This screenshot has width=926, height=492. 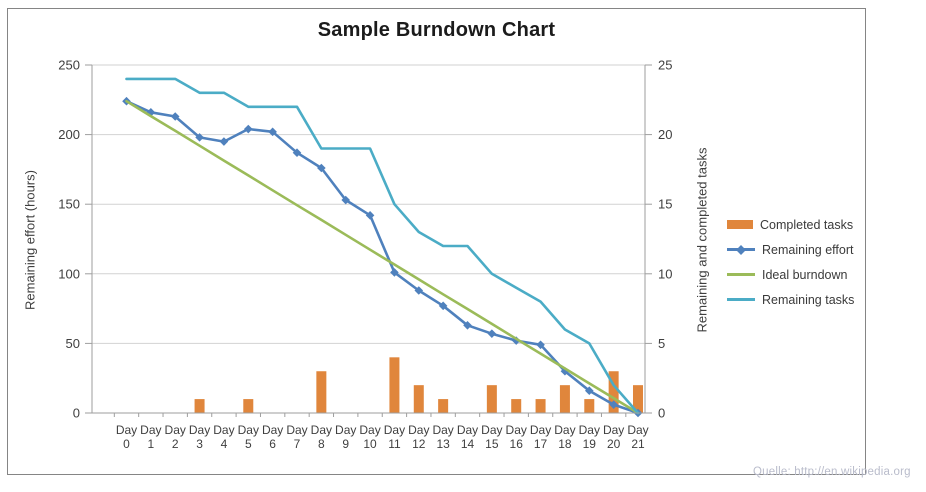 I want to click on left-axis-tick-label: 50, so click(x=73, y=343).